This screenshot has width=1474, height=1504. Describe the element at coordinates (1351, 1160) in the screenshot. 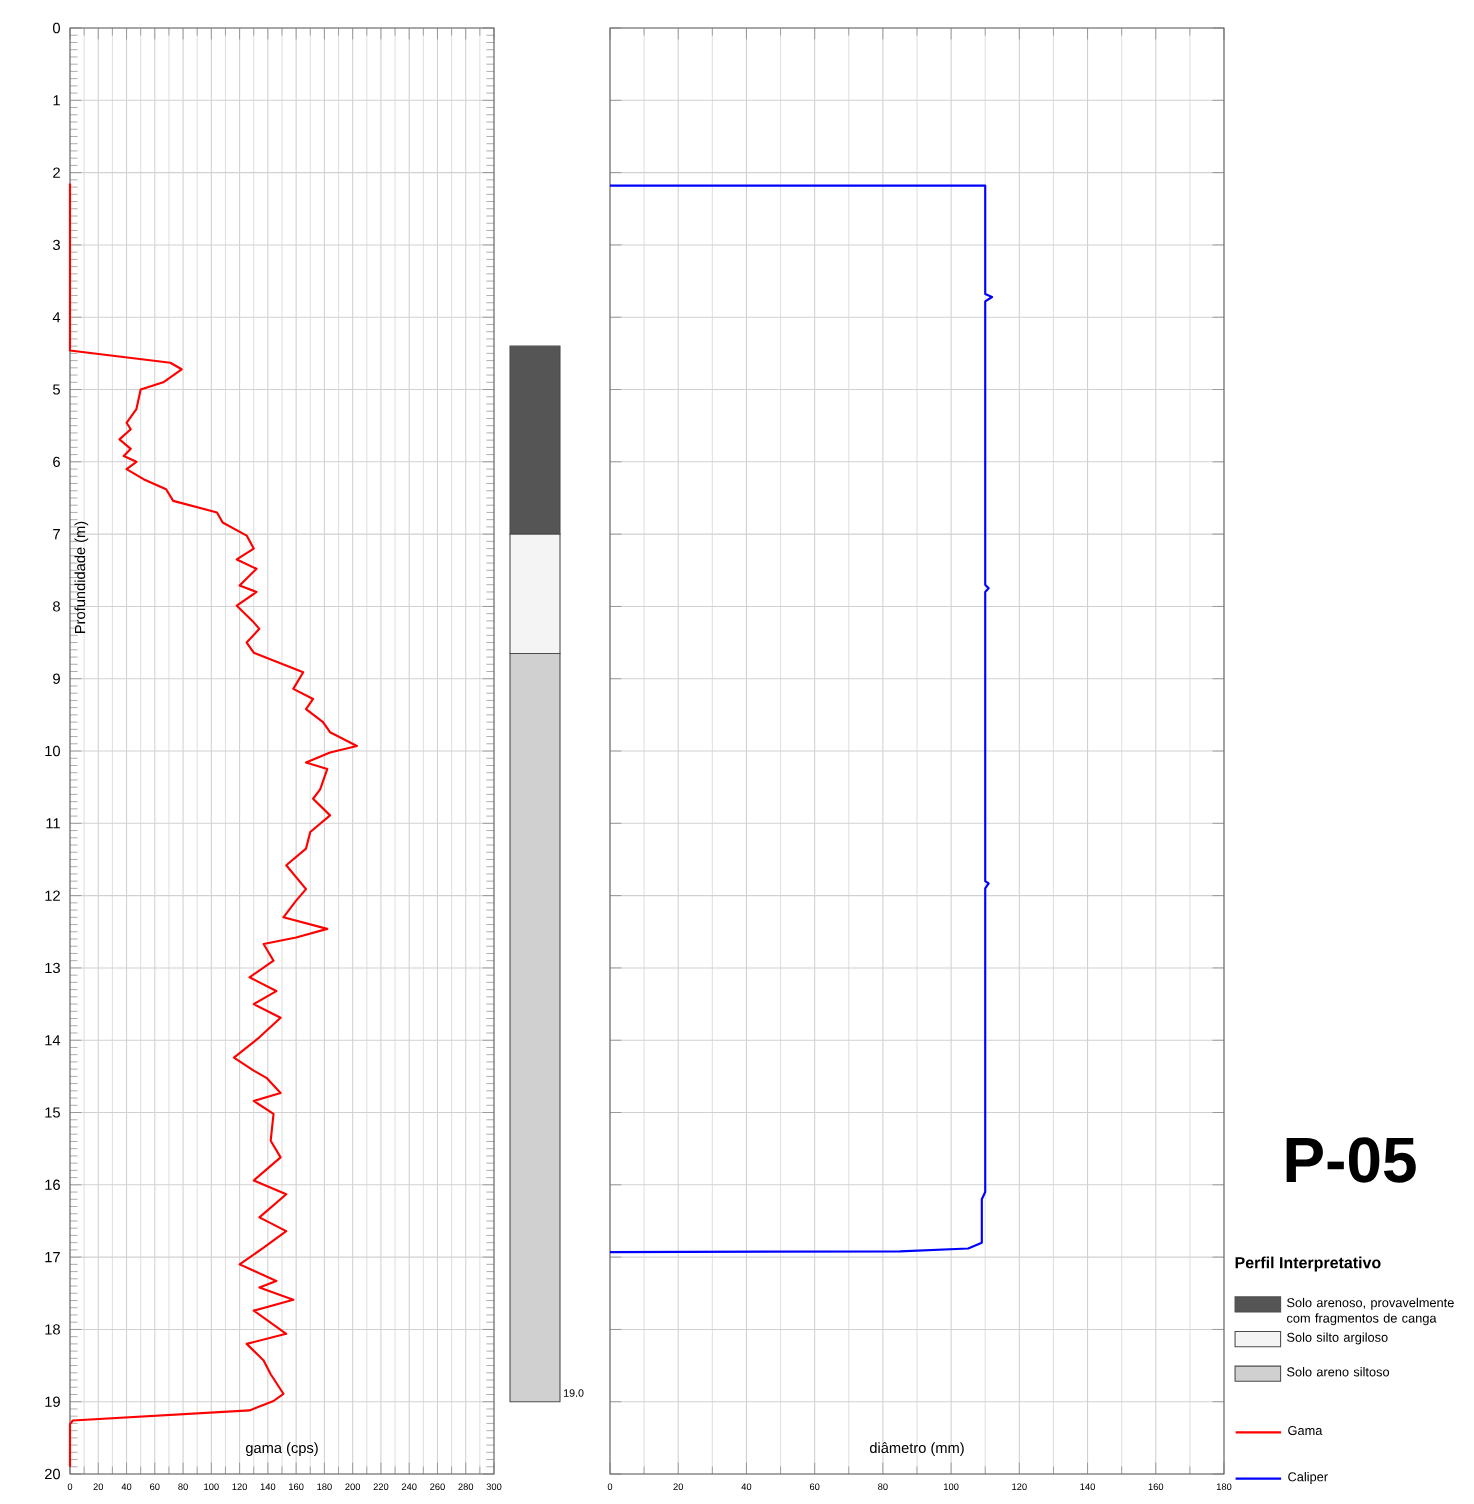

I see `text: P-05` at that location.